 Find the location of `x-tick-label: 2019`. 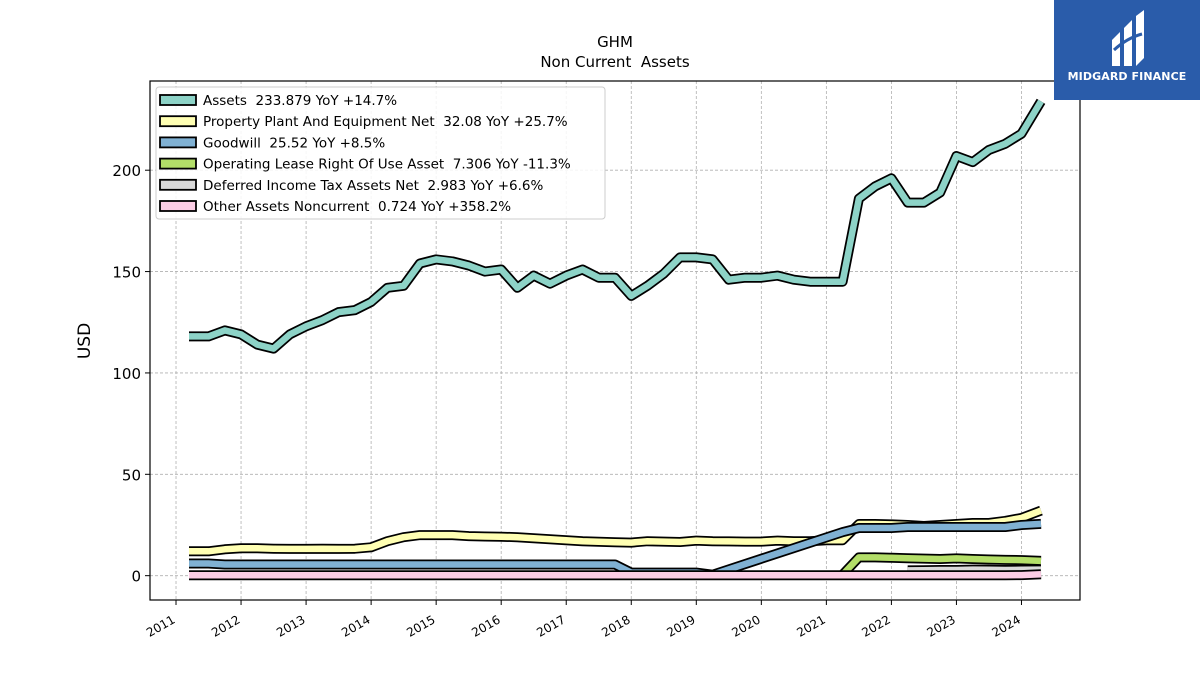

x-tick-label: 2019 is located at coordinates (680, 625).